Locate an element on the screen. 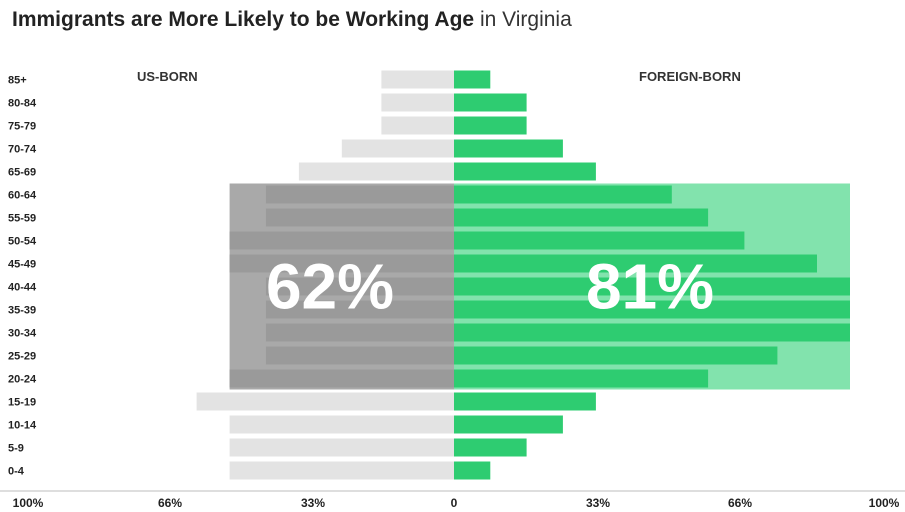 The width and height of the screenshot is (905, 512). age-label-40-44: 40-44 is located at coordinates (22, 288).